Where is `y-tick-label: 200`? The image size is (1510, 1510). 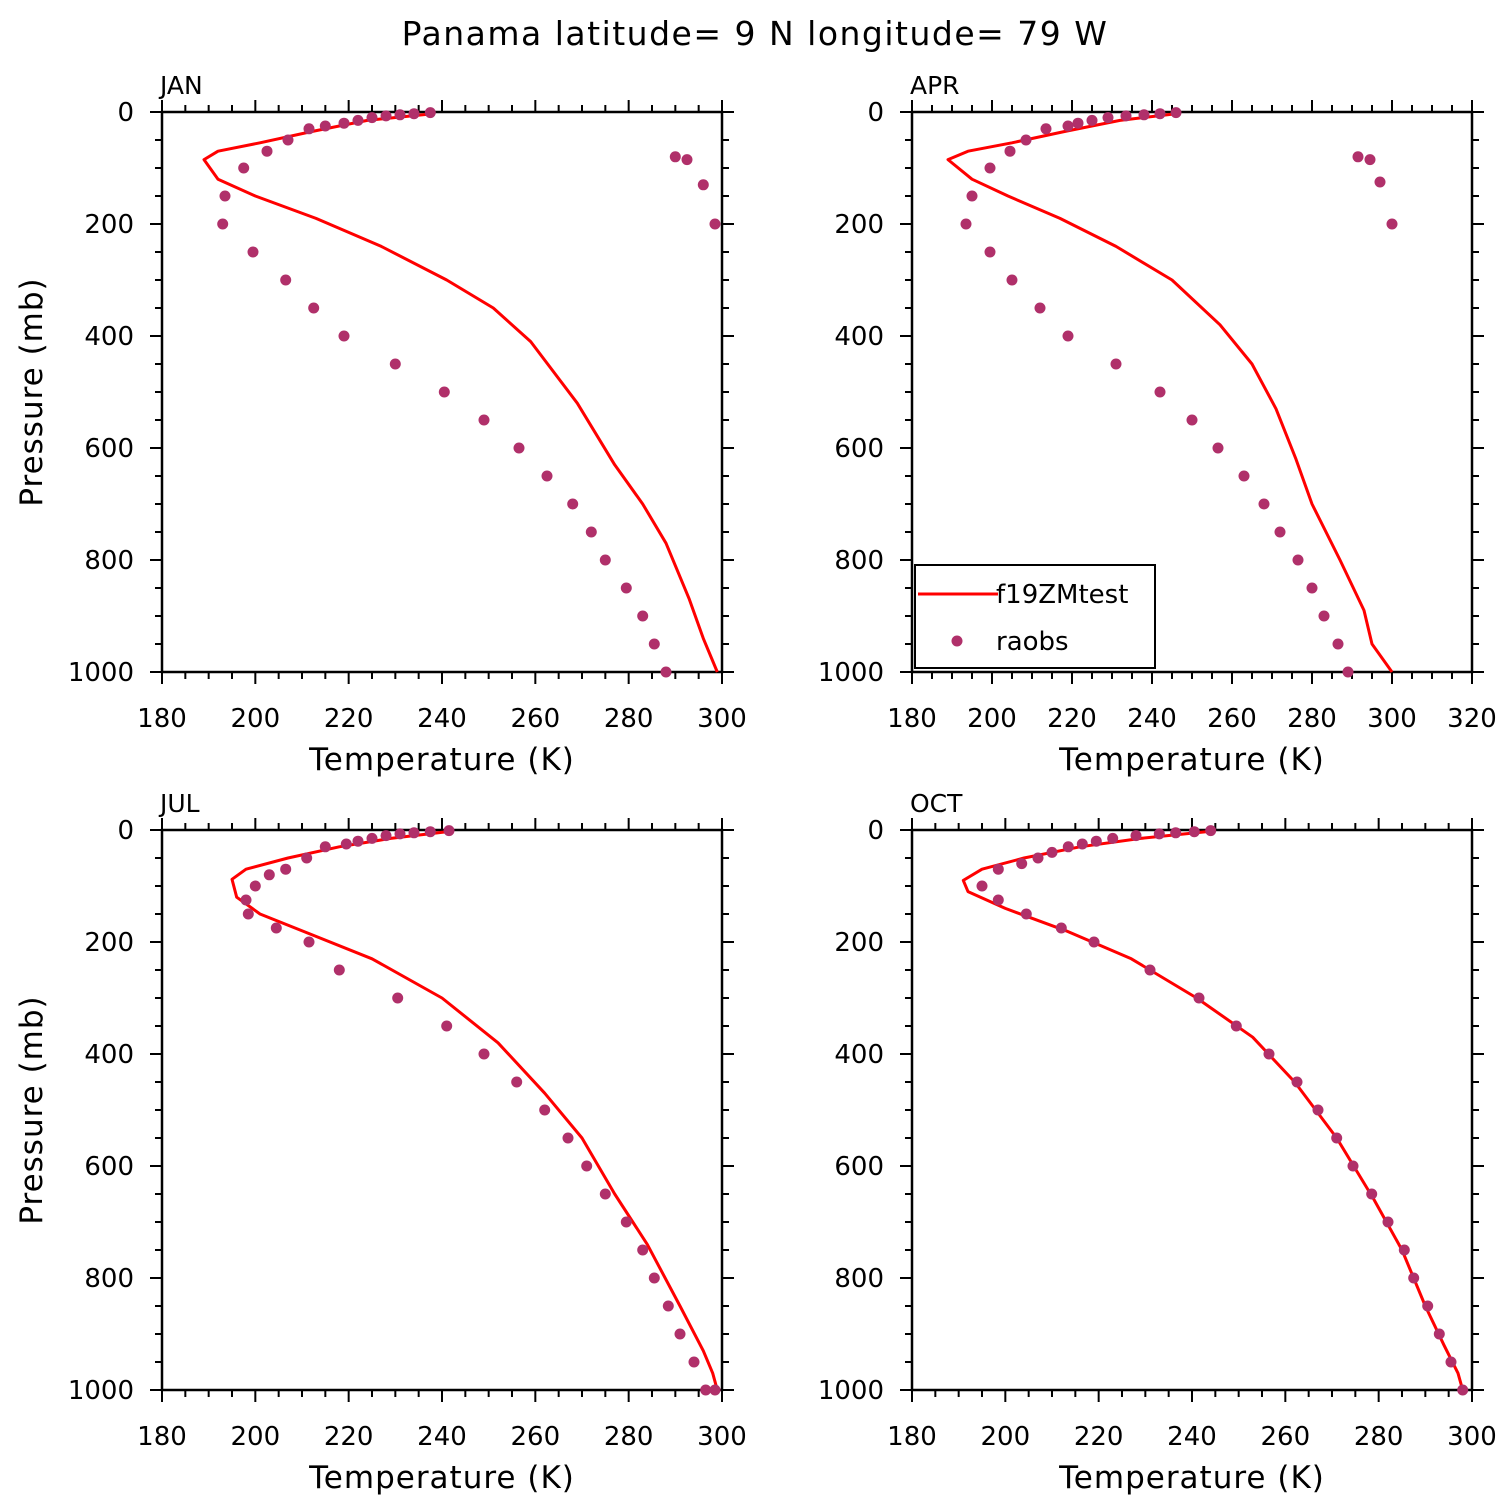
y-tick-label: 200 is located at coordinates (109, 943).